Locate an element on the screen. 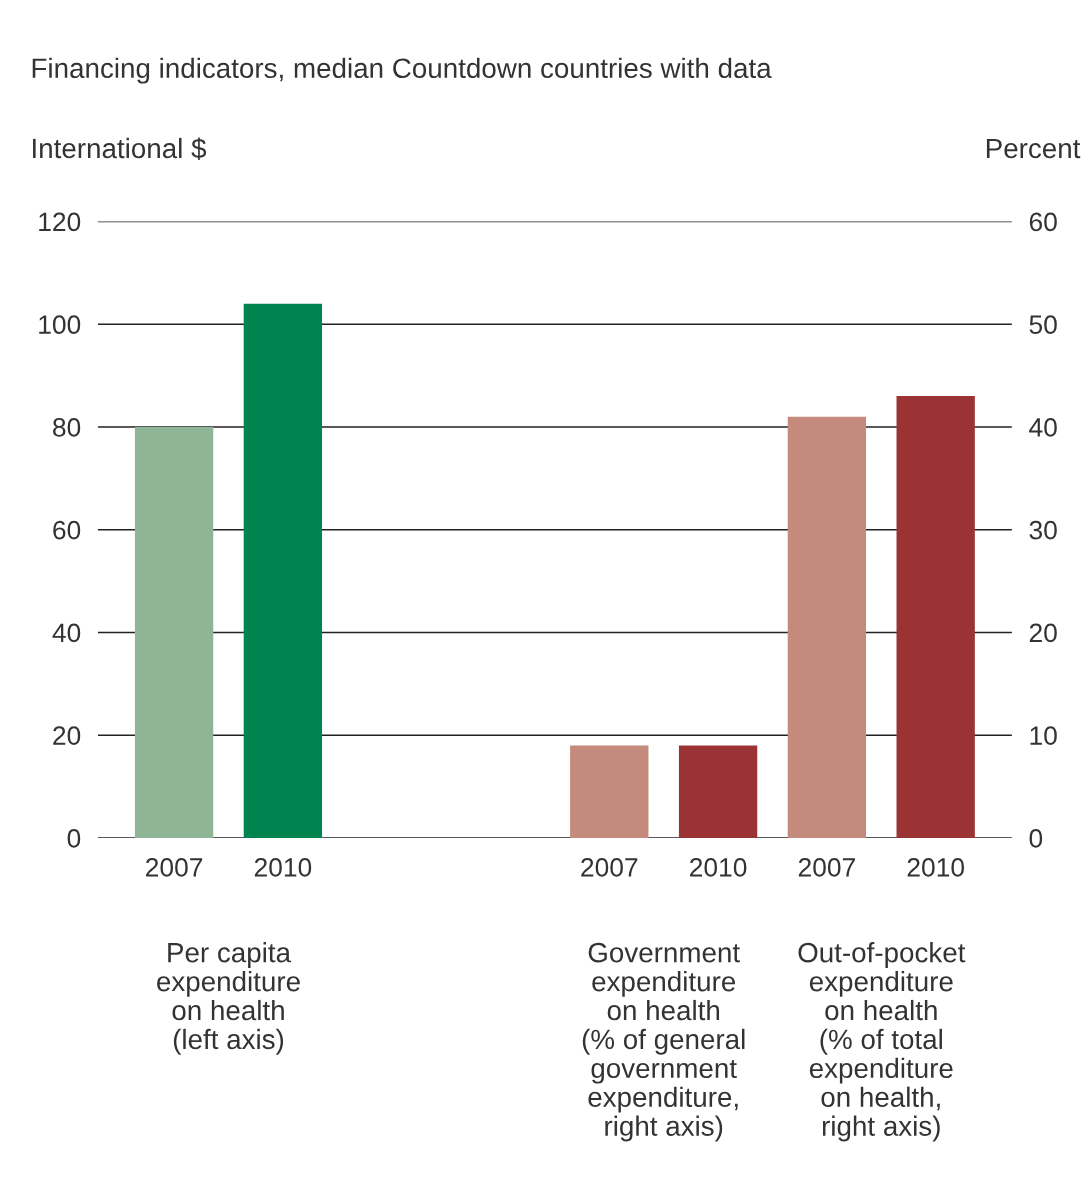 Image resolution: width=1088 pixels, height=1197 pixels. y-tick-label: 100 is located at coordinates (60, 325).